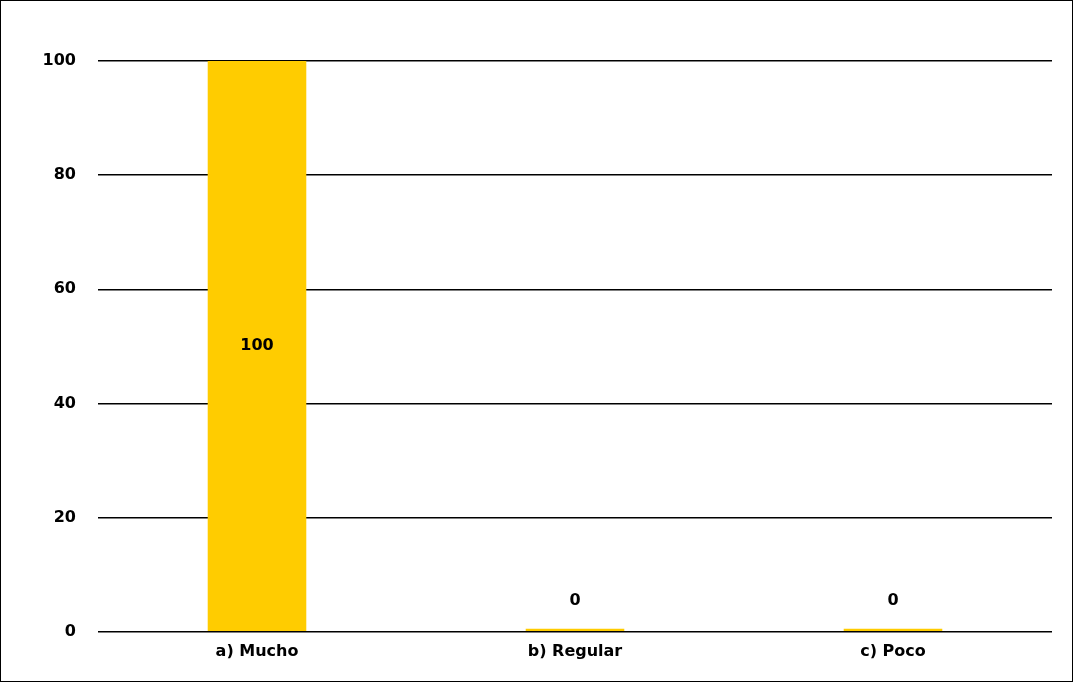  I want to click on x-tick-label: a) Mucho, so click(257, 650).